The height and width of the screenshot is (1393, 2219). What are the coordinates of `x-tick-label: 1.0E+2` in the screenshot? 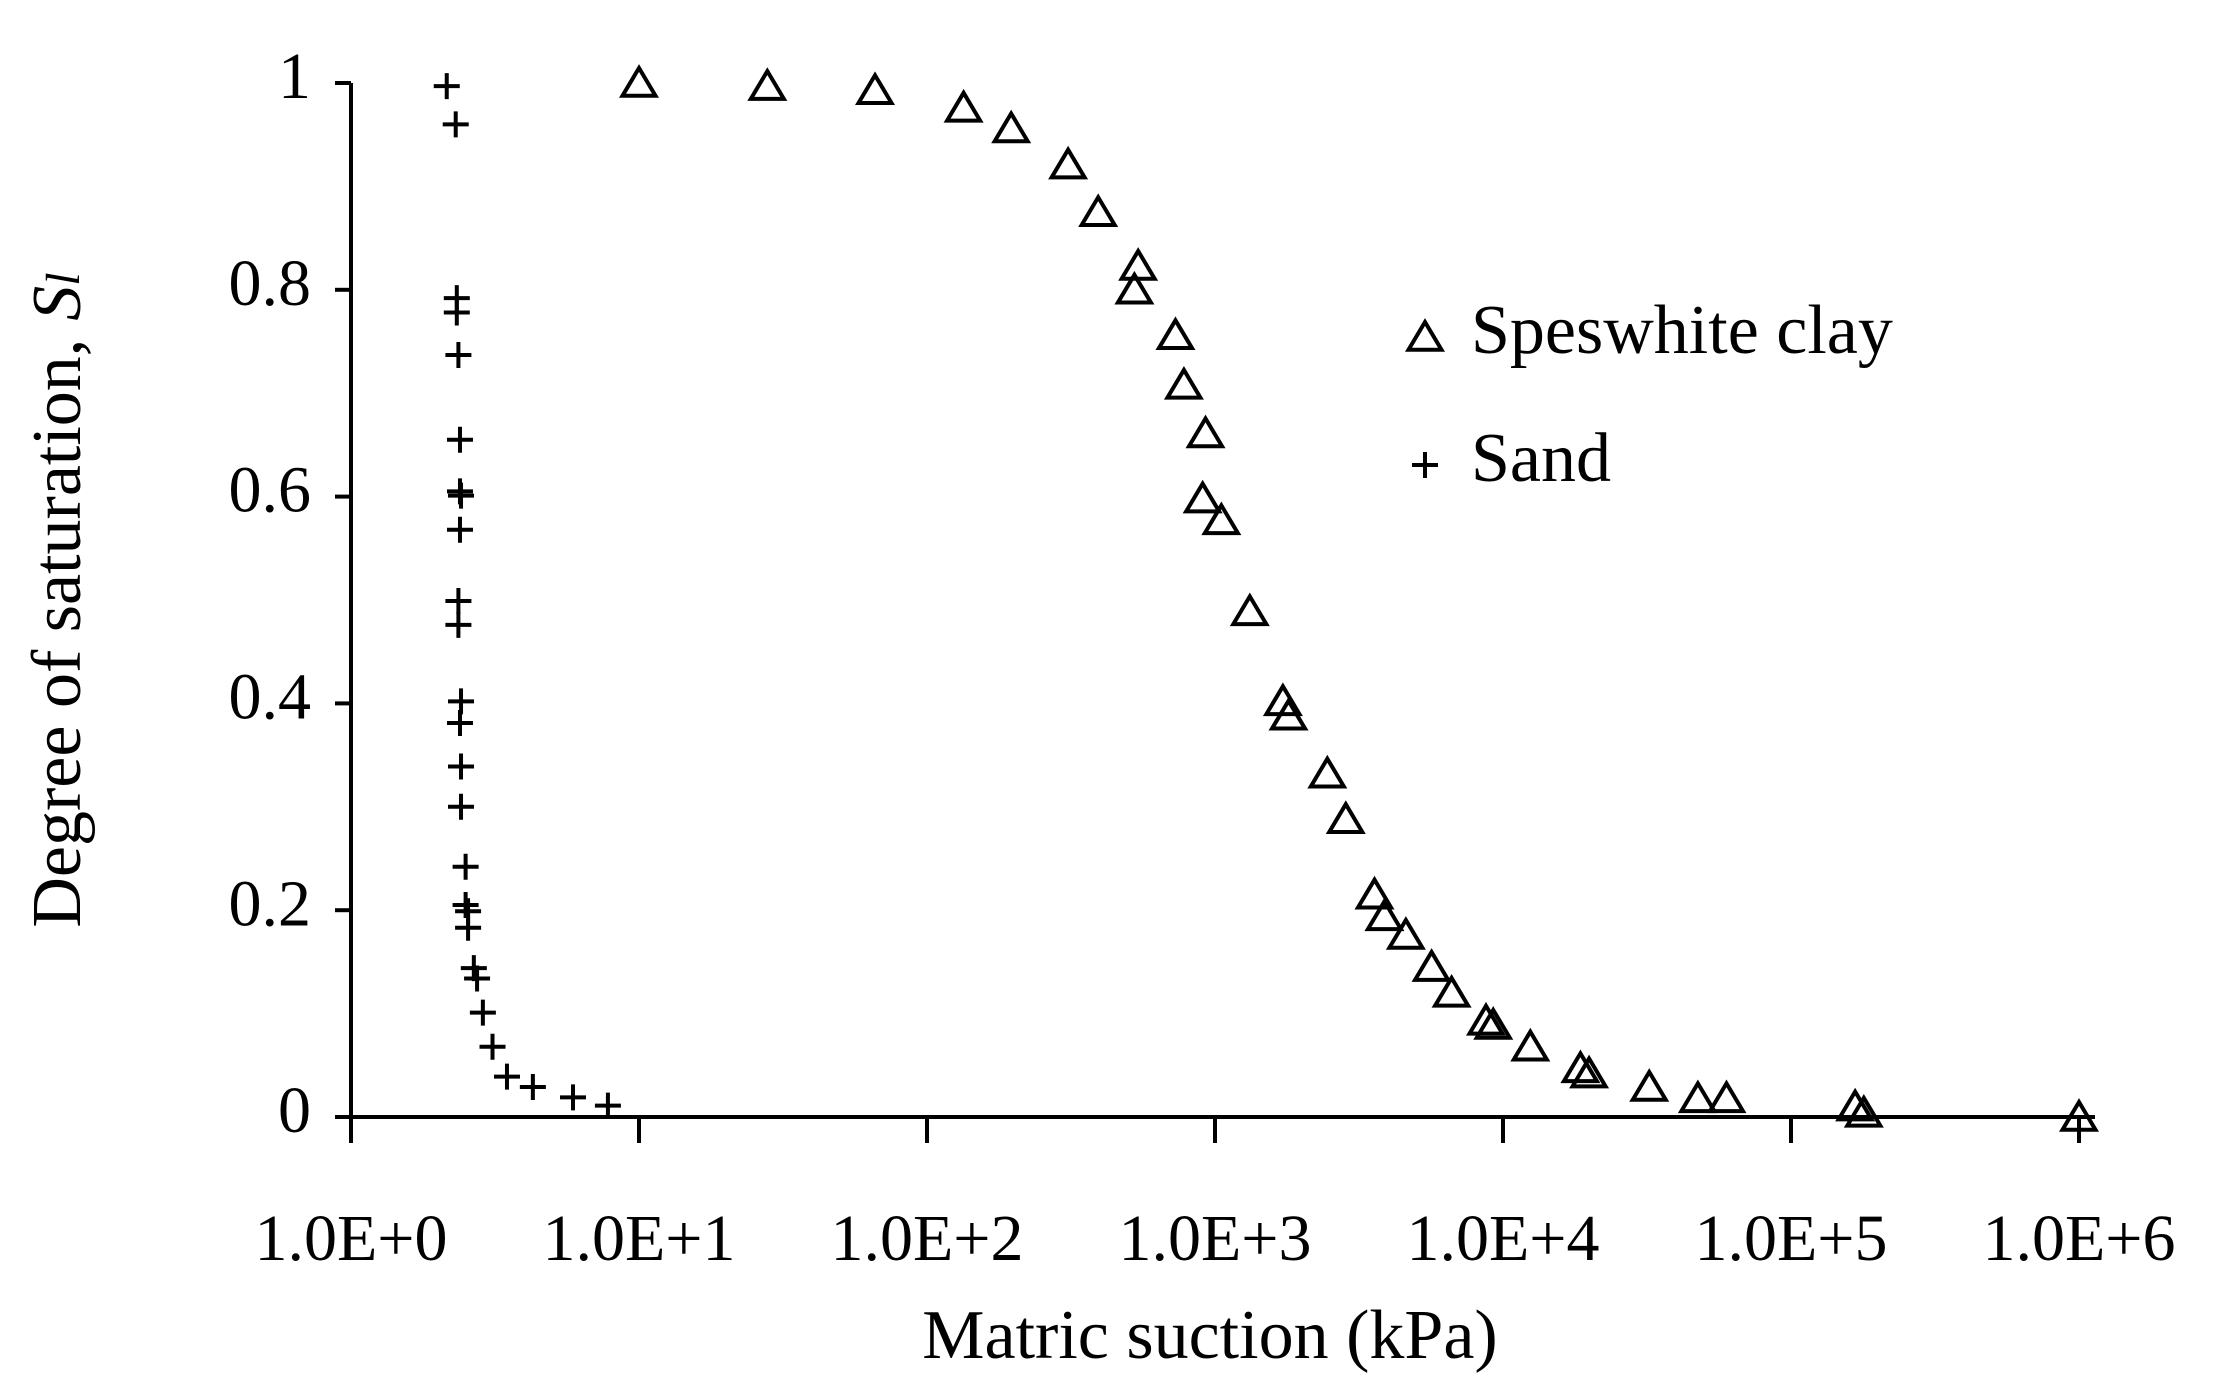 It's located at (926, 1238).